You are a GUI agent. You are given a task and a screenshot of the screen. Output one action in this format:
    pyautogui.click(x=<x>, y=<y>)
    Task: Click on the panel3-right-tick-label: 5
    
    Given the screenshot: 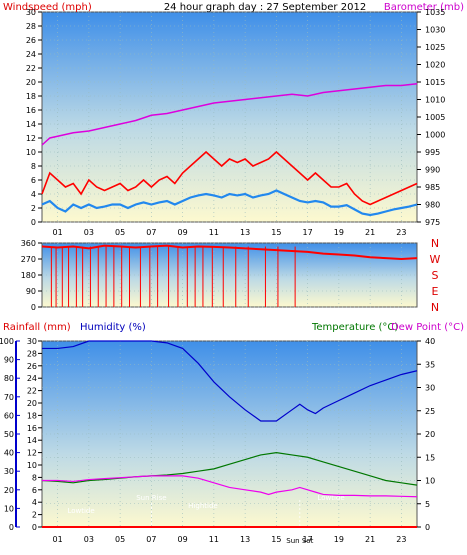 What is the action you would take?
    pyautogui.click(x=427, y=504)
    